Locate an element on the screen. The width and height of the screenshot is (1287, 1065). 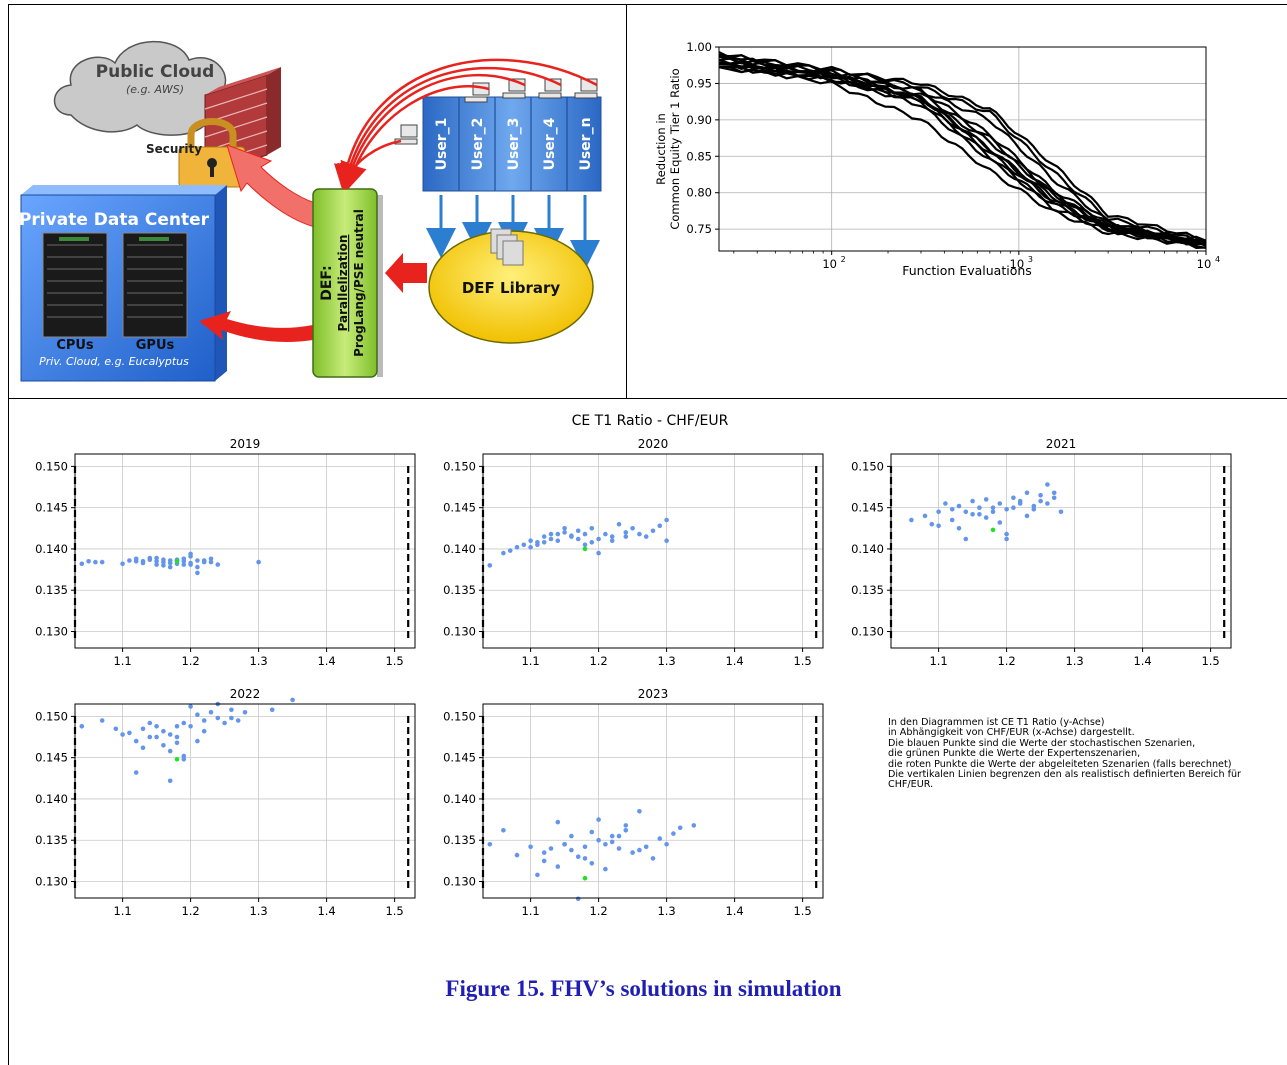
scatter-xtick-label: 1.1 is located at coordinates (122, 911).